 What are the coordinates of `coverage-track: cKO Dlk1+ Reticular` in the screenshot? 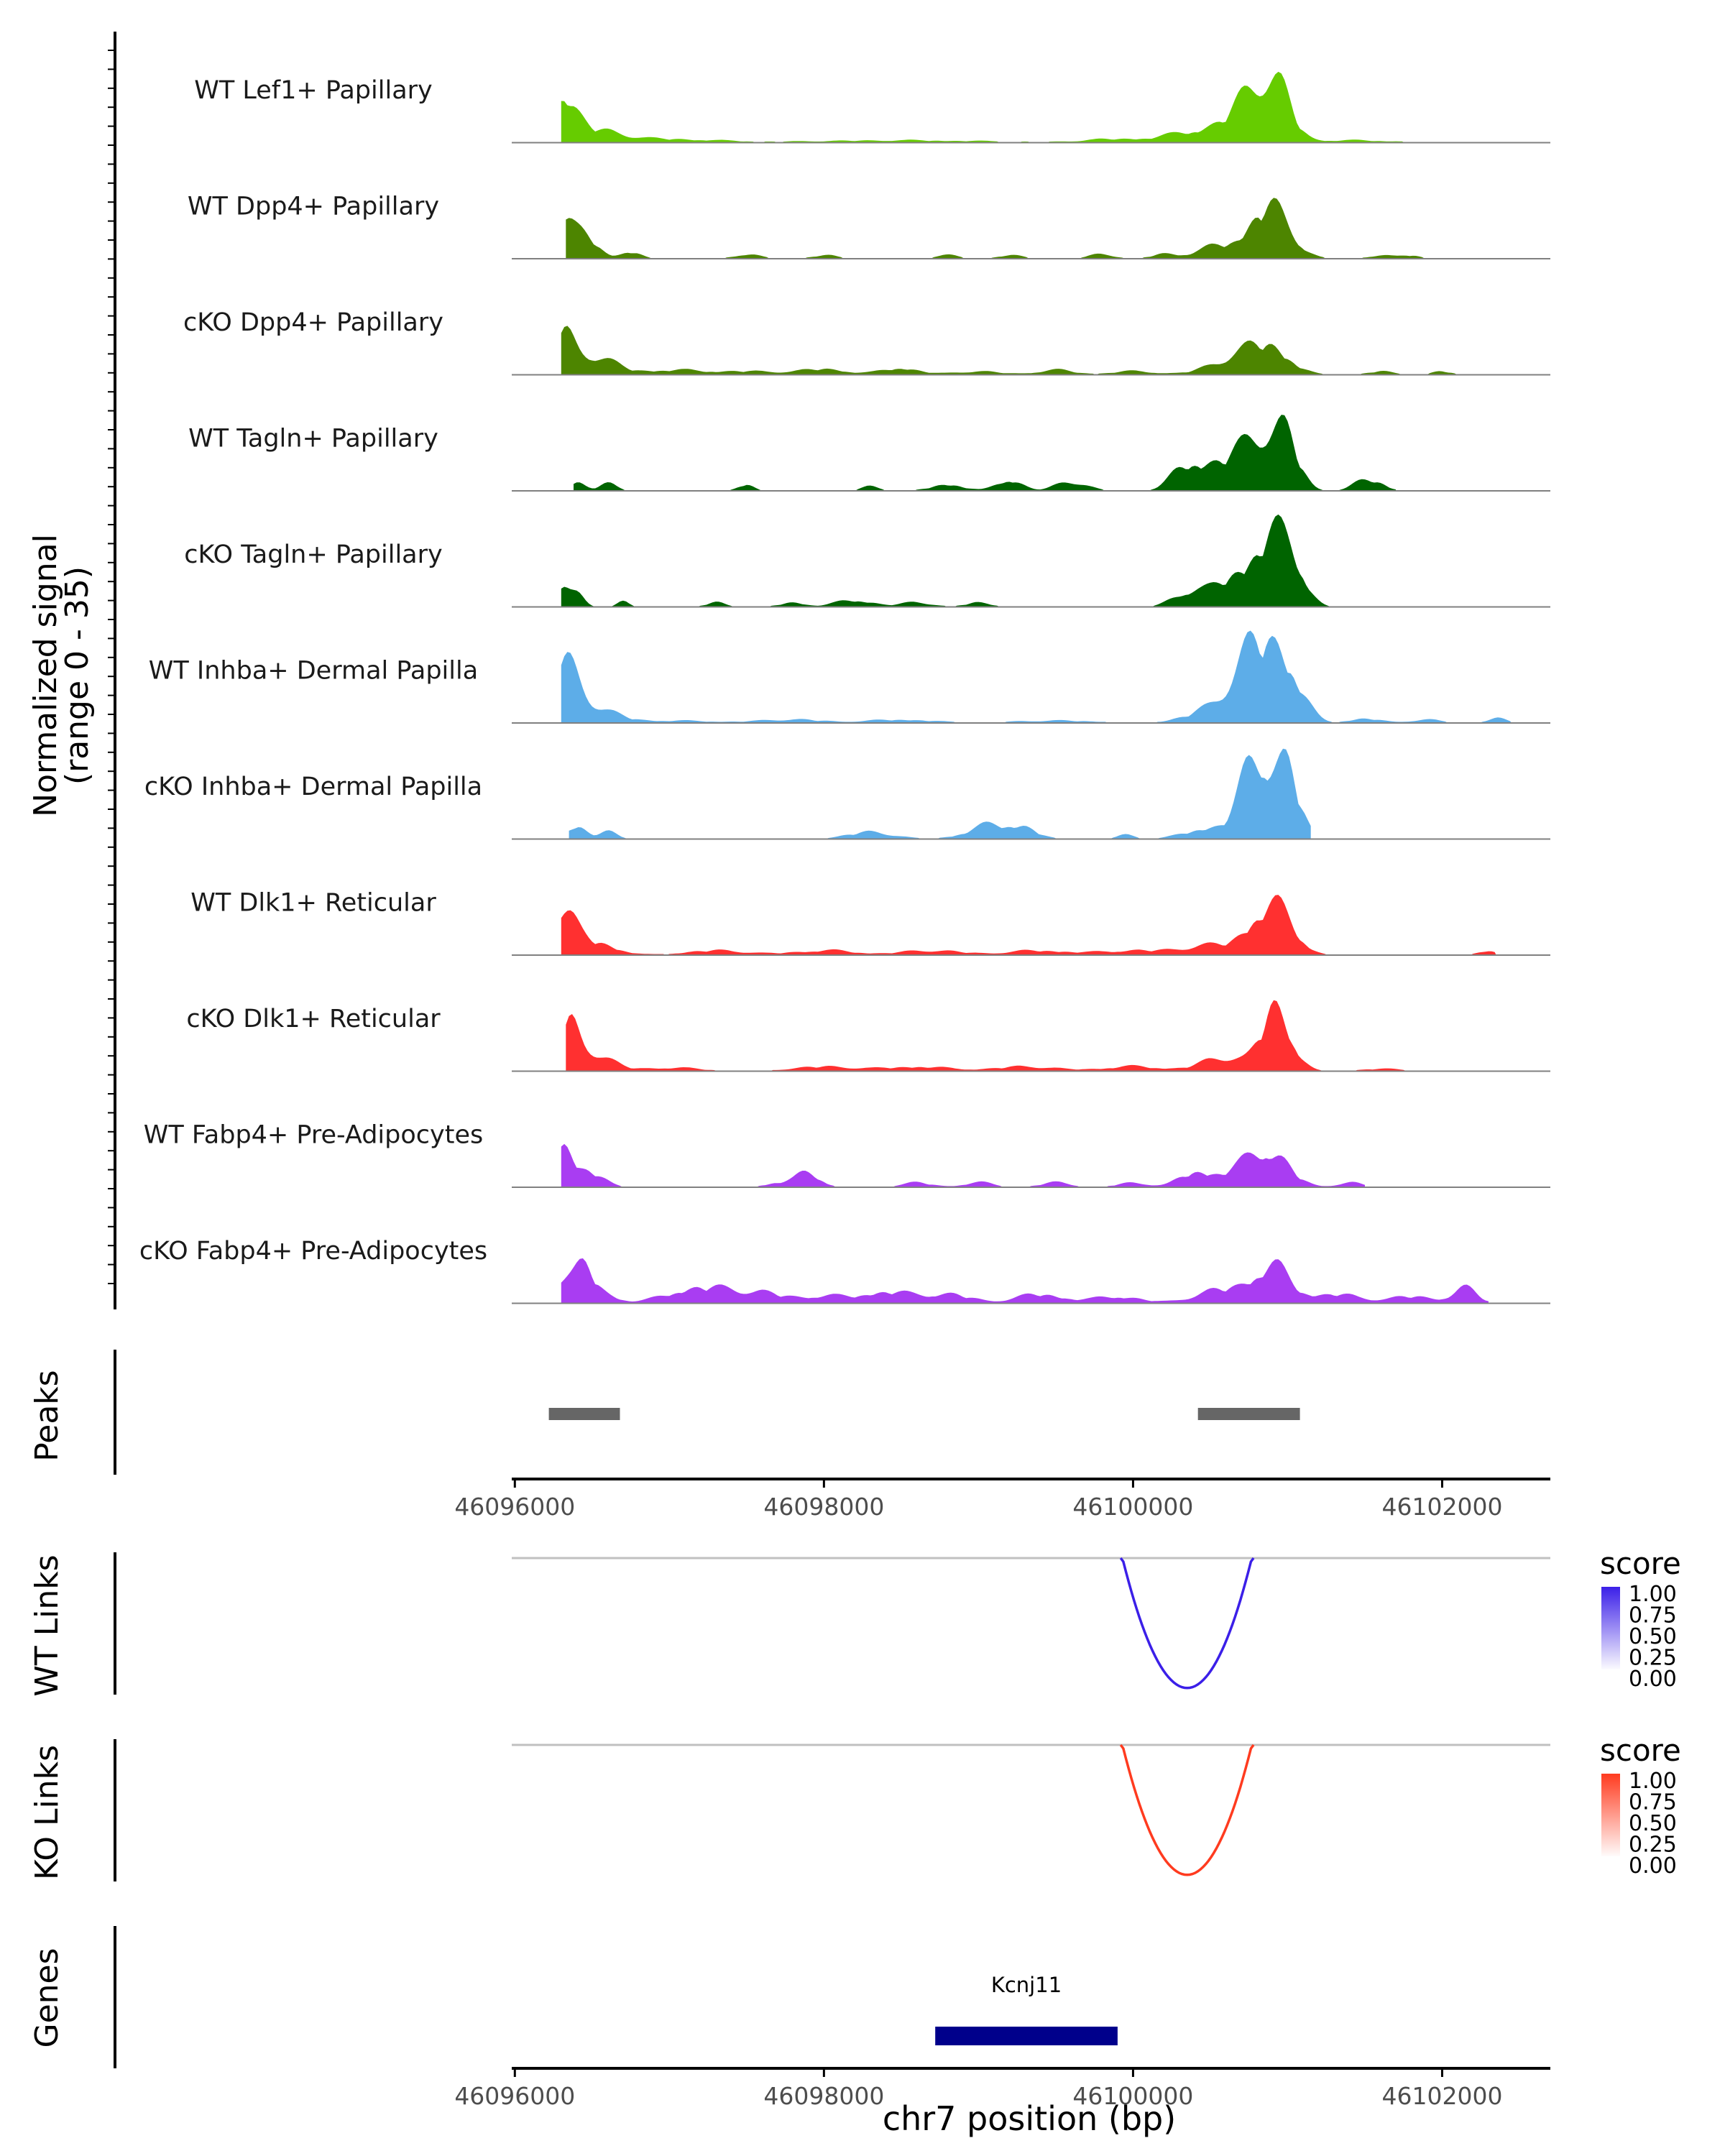 It's located at (868, 1036).